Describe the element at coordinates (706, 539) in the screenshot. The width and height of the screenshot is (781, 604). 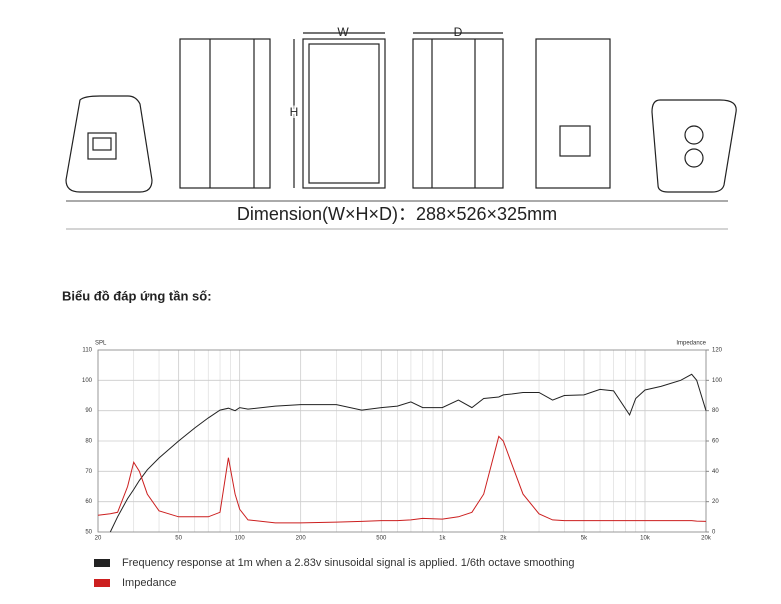
I see `x-tick-label: 20k` at that location.